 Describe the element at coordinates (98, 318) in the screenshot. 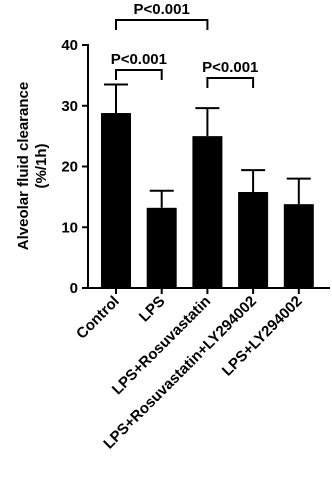

I see `x-tick-label: Control` at that location.